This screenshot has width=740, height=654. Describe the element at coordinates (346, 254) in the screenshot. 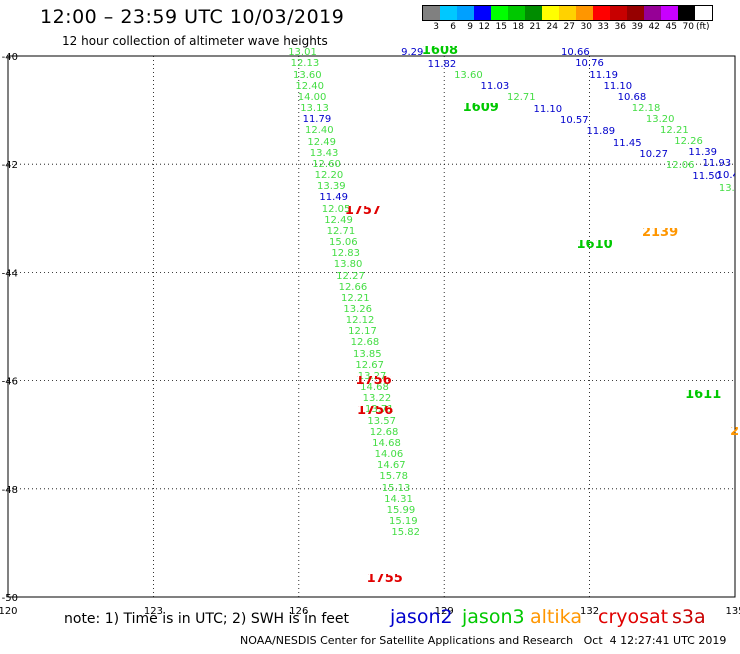

I see `wave-height-value: 12.83` at that location.